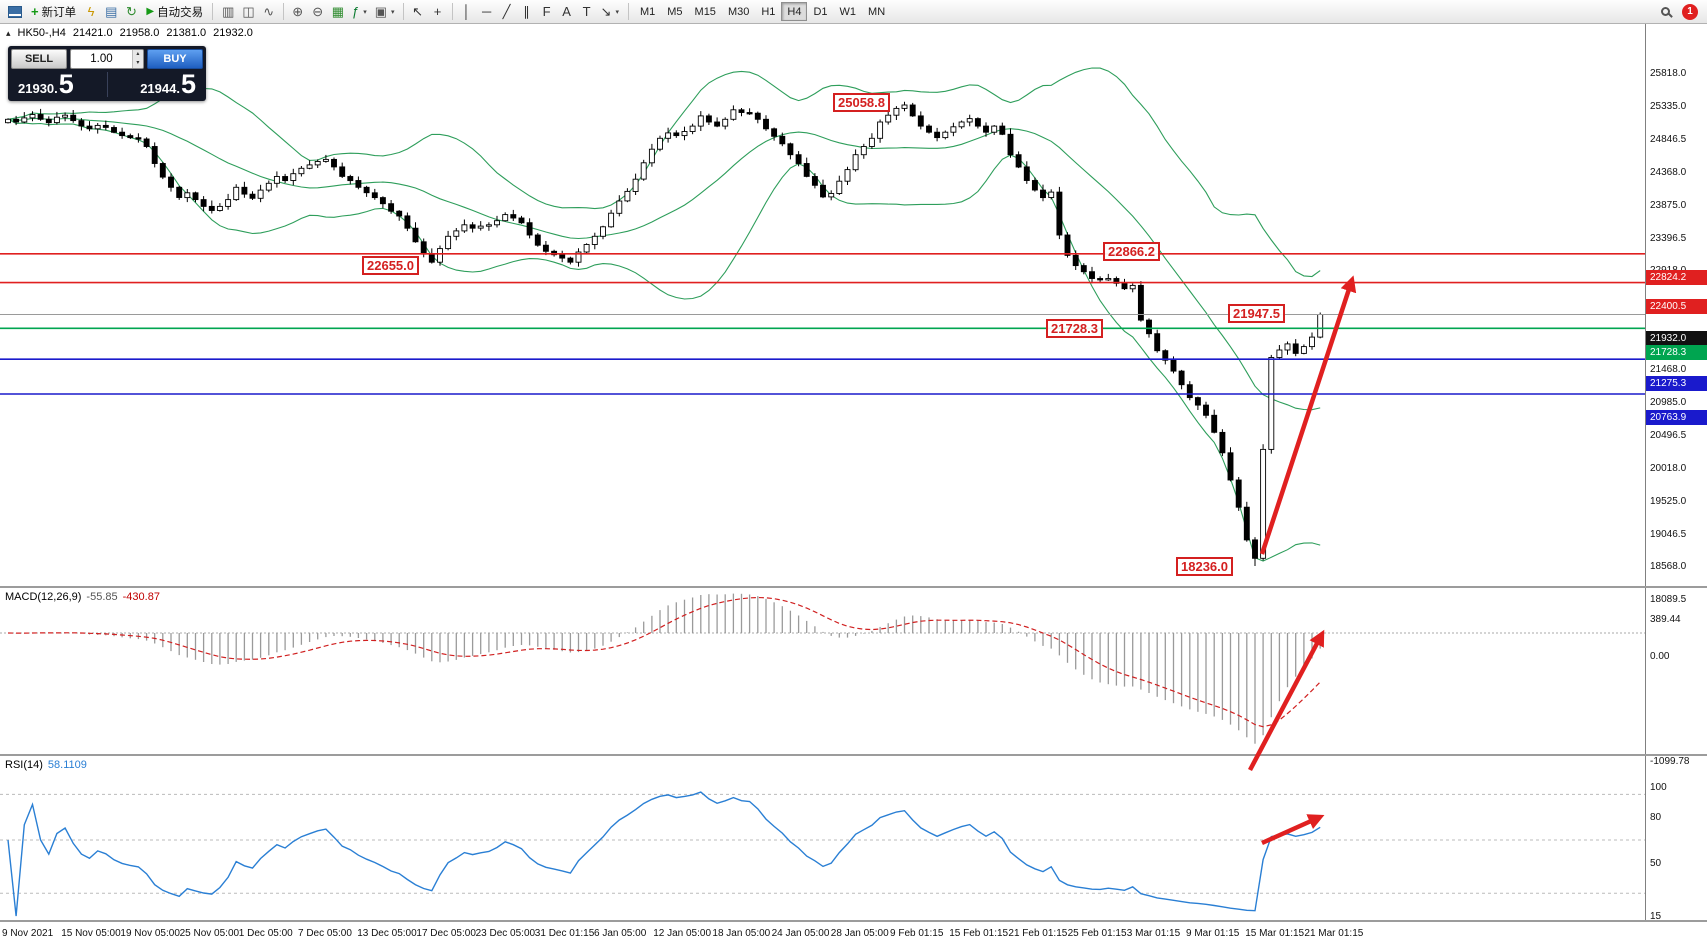 Image resolution: width=1707 pixels, height=946 pixels. I want to click on time-axis-label: 21 Mar 01:15, so click(1334, 933).